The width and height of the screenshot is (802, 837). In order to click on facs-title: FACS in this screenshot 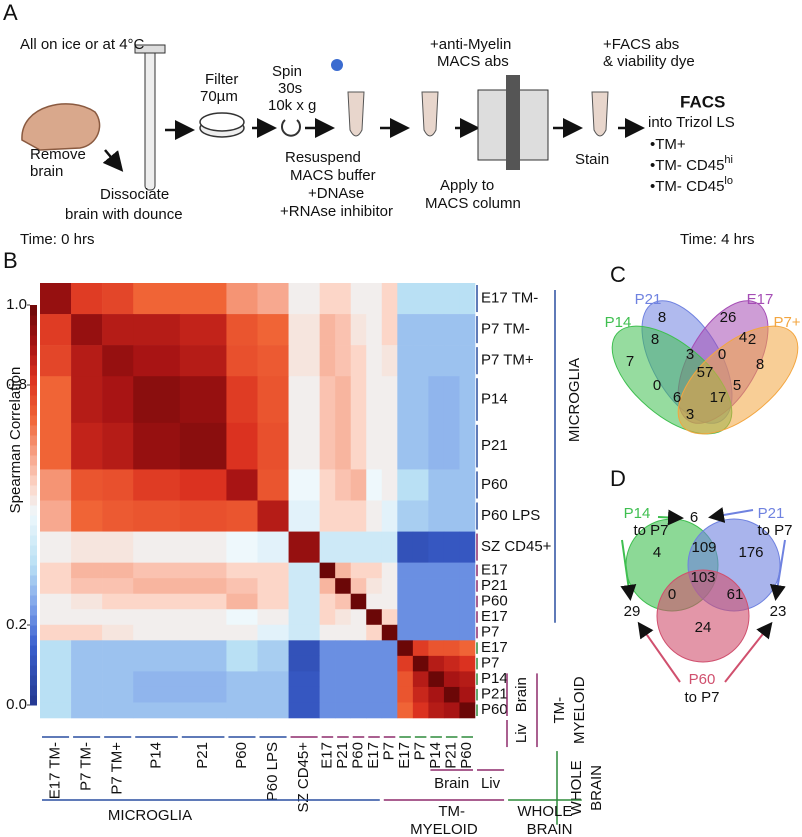, I will do `click(702, 101)`.